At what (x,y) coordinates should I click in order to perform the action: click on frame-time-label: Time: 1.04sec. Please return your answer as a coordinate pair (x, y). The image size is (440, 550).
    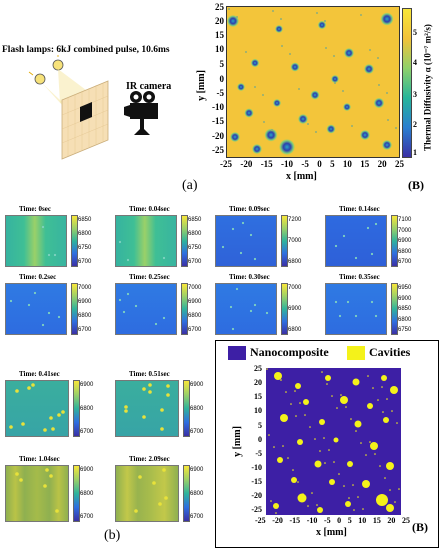
    Looking at the image, I should click on (39, 459).